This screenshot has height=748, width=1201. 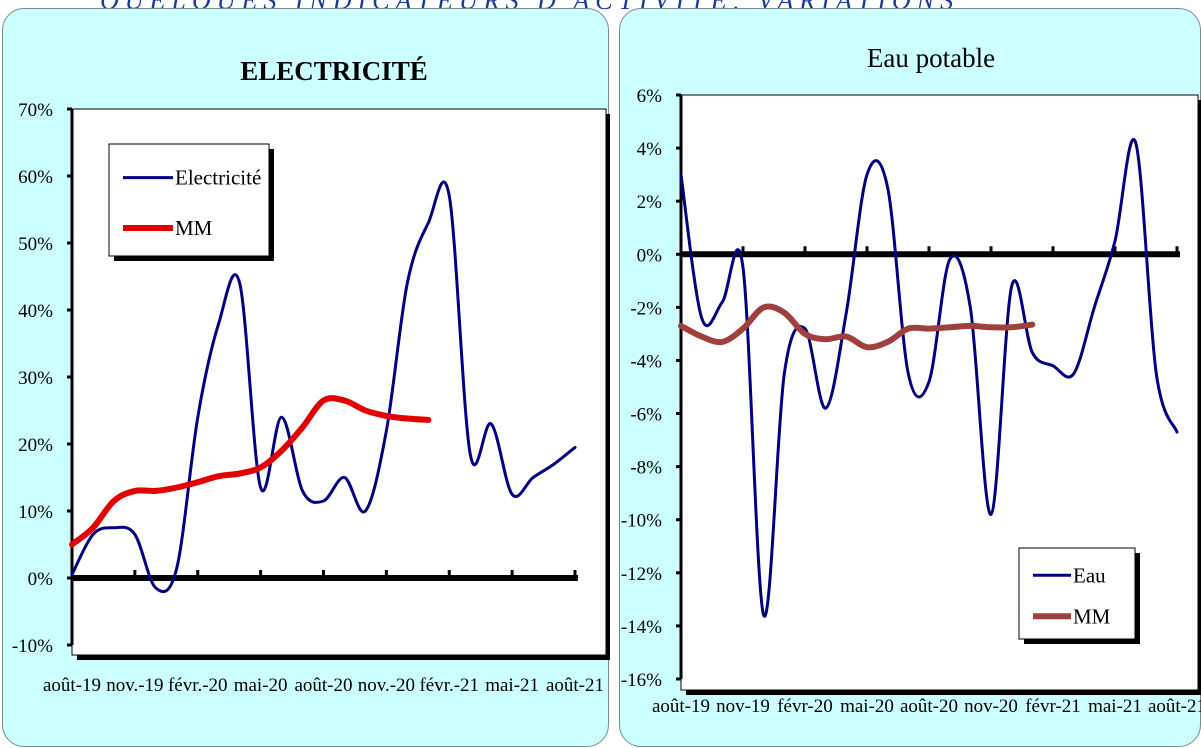 What do you see at coordinates (134, 685) in the screenshot?
I see `electricite-x-tick-label: nov.-19` at bounding box center [134, 685].